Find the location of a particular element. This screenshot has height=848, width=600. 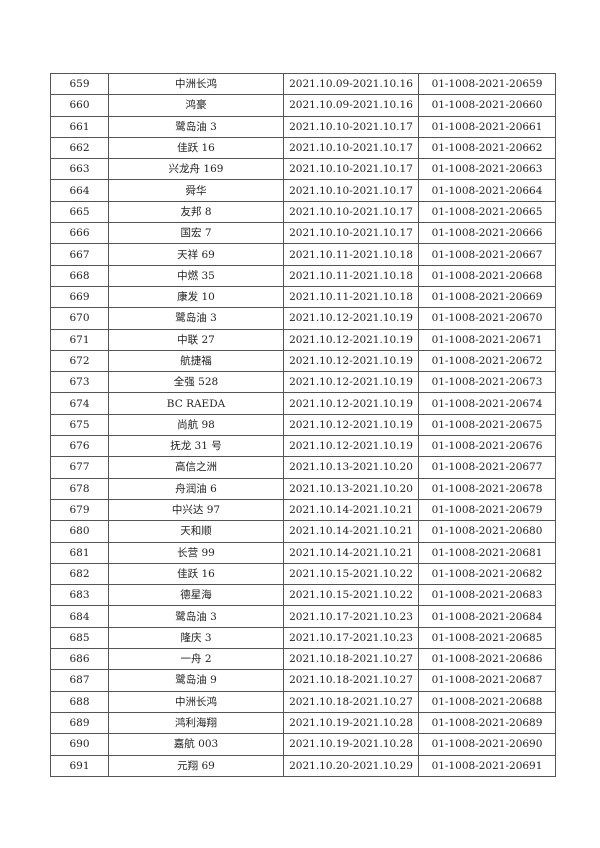

certificate-number: 01-1008-2021-20674 is located at coordinates (487, 403).